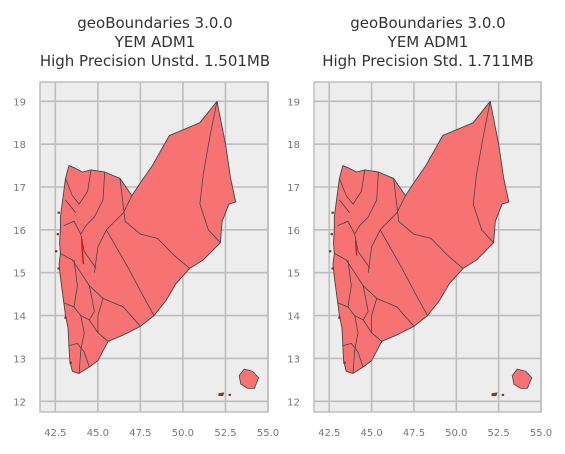  I want to click on right-x-tick-label: 50.0, so click(456, 433).